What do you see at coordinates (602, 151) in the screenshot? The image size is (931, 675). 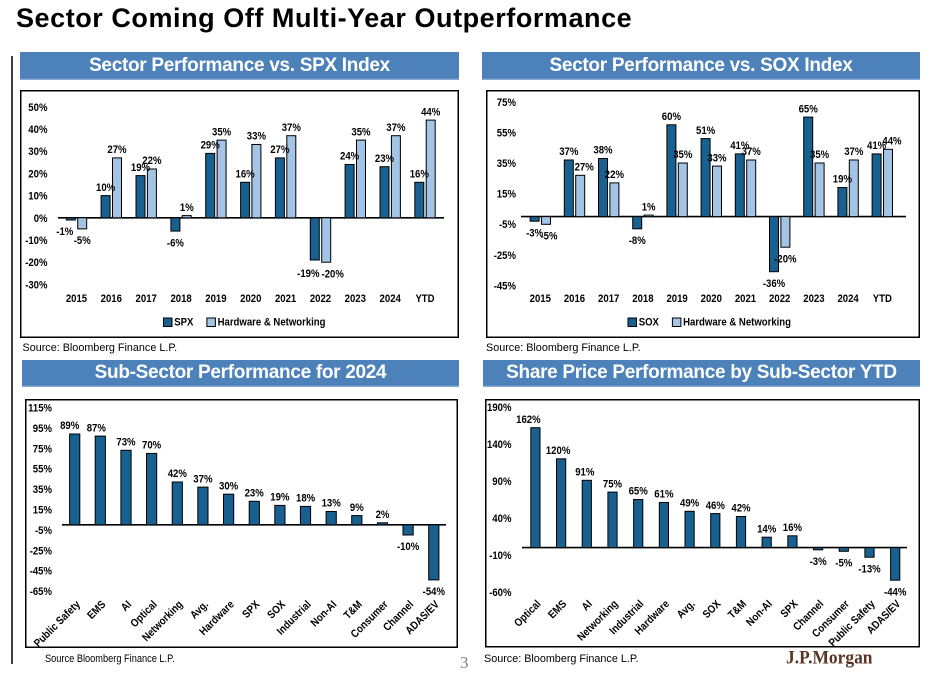 I see `svg-text: 38%` at bounding box center [602, 151].